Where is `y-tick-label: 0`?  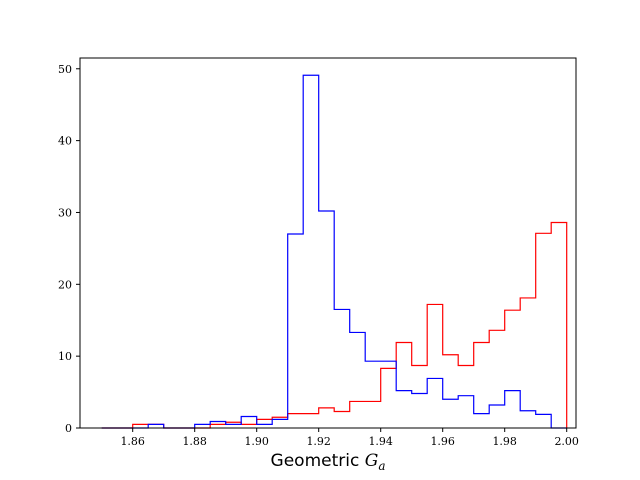
y-tick-label: 0 is located at coordinates (68, 428).